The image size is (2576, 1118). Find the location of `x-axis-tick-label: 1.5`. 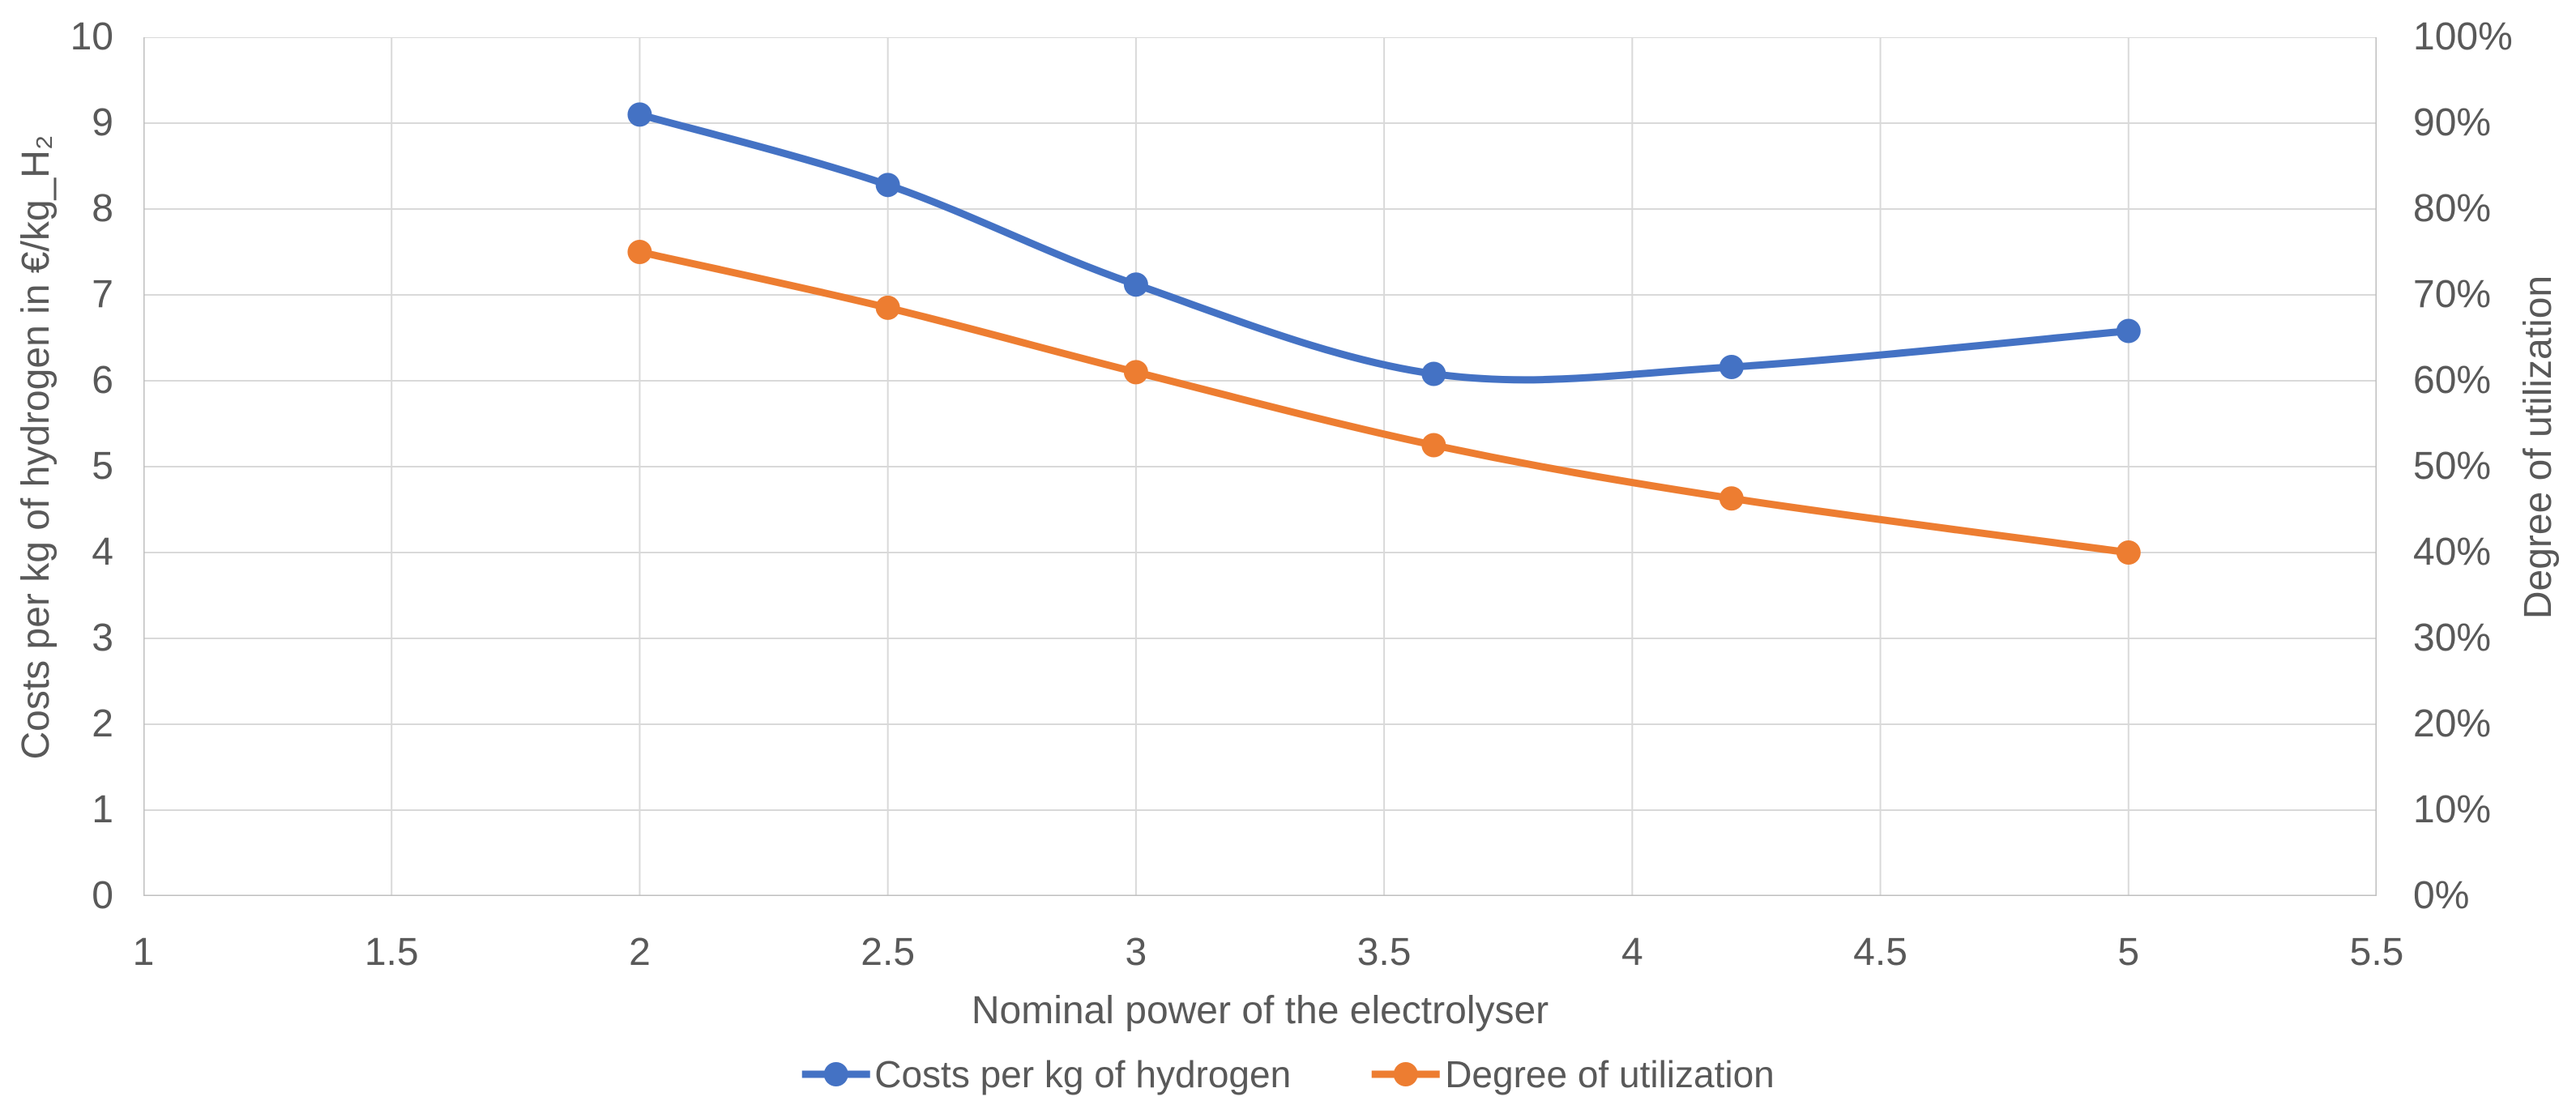

x-axis-tick-label: 1.5 is located at coordinates (391, 953).